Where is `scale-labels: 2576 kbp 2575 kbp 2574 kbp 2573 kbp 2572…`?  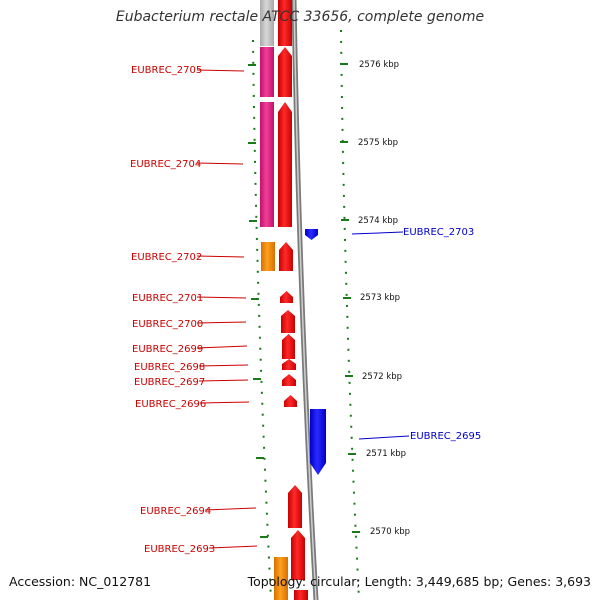 scale-labels: 2576 kbp 2575 kbp 2574 kbp 2573 kbp 2572… is located at coordinates (384, 298).